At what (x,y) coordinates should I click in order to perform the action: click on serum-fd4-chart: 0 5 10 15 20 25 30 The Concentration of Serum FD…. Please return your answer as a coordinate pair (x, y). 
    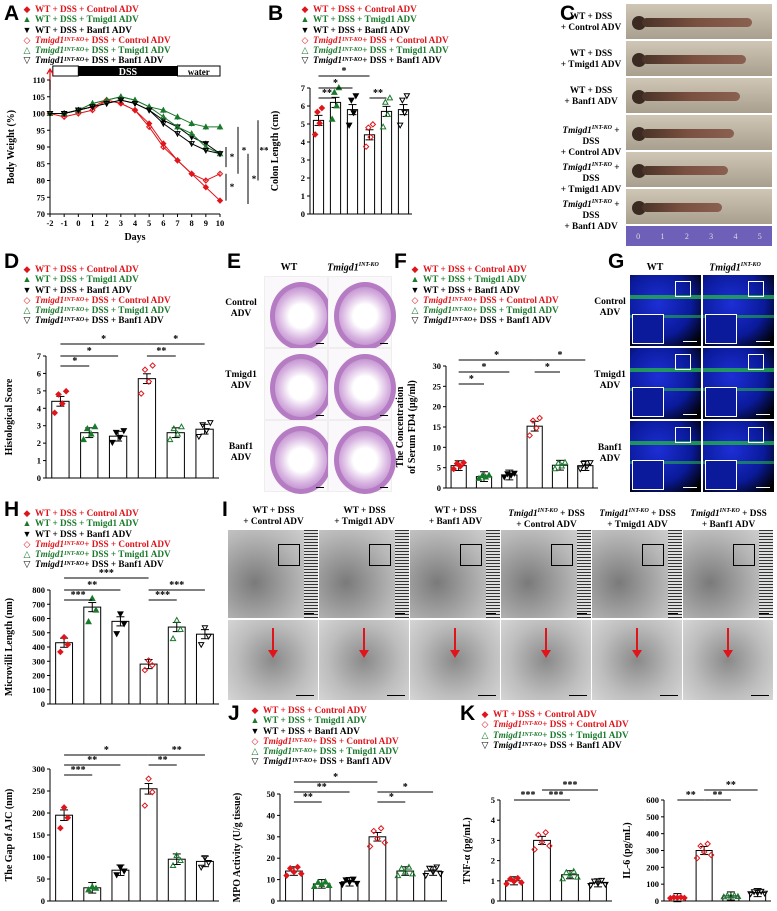
    Looking at the image, I should click on (496, 421).